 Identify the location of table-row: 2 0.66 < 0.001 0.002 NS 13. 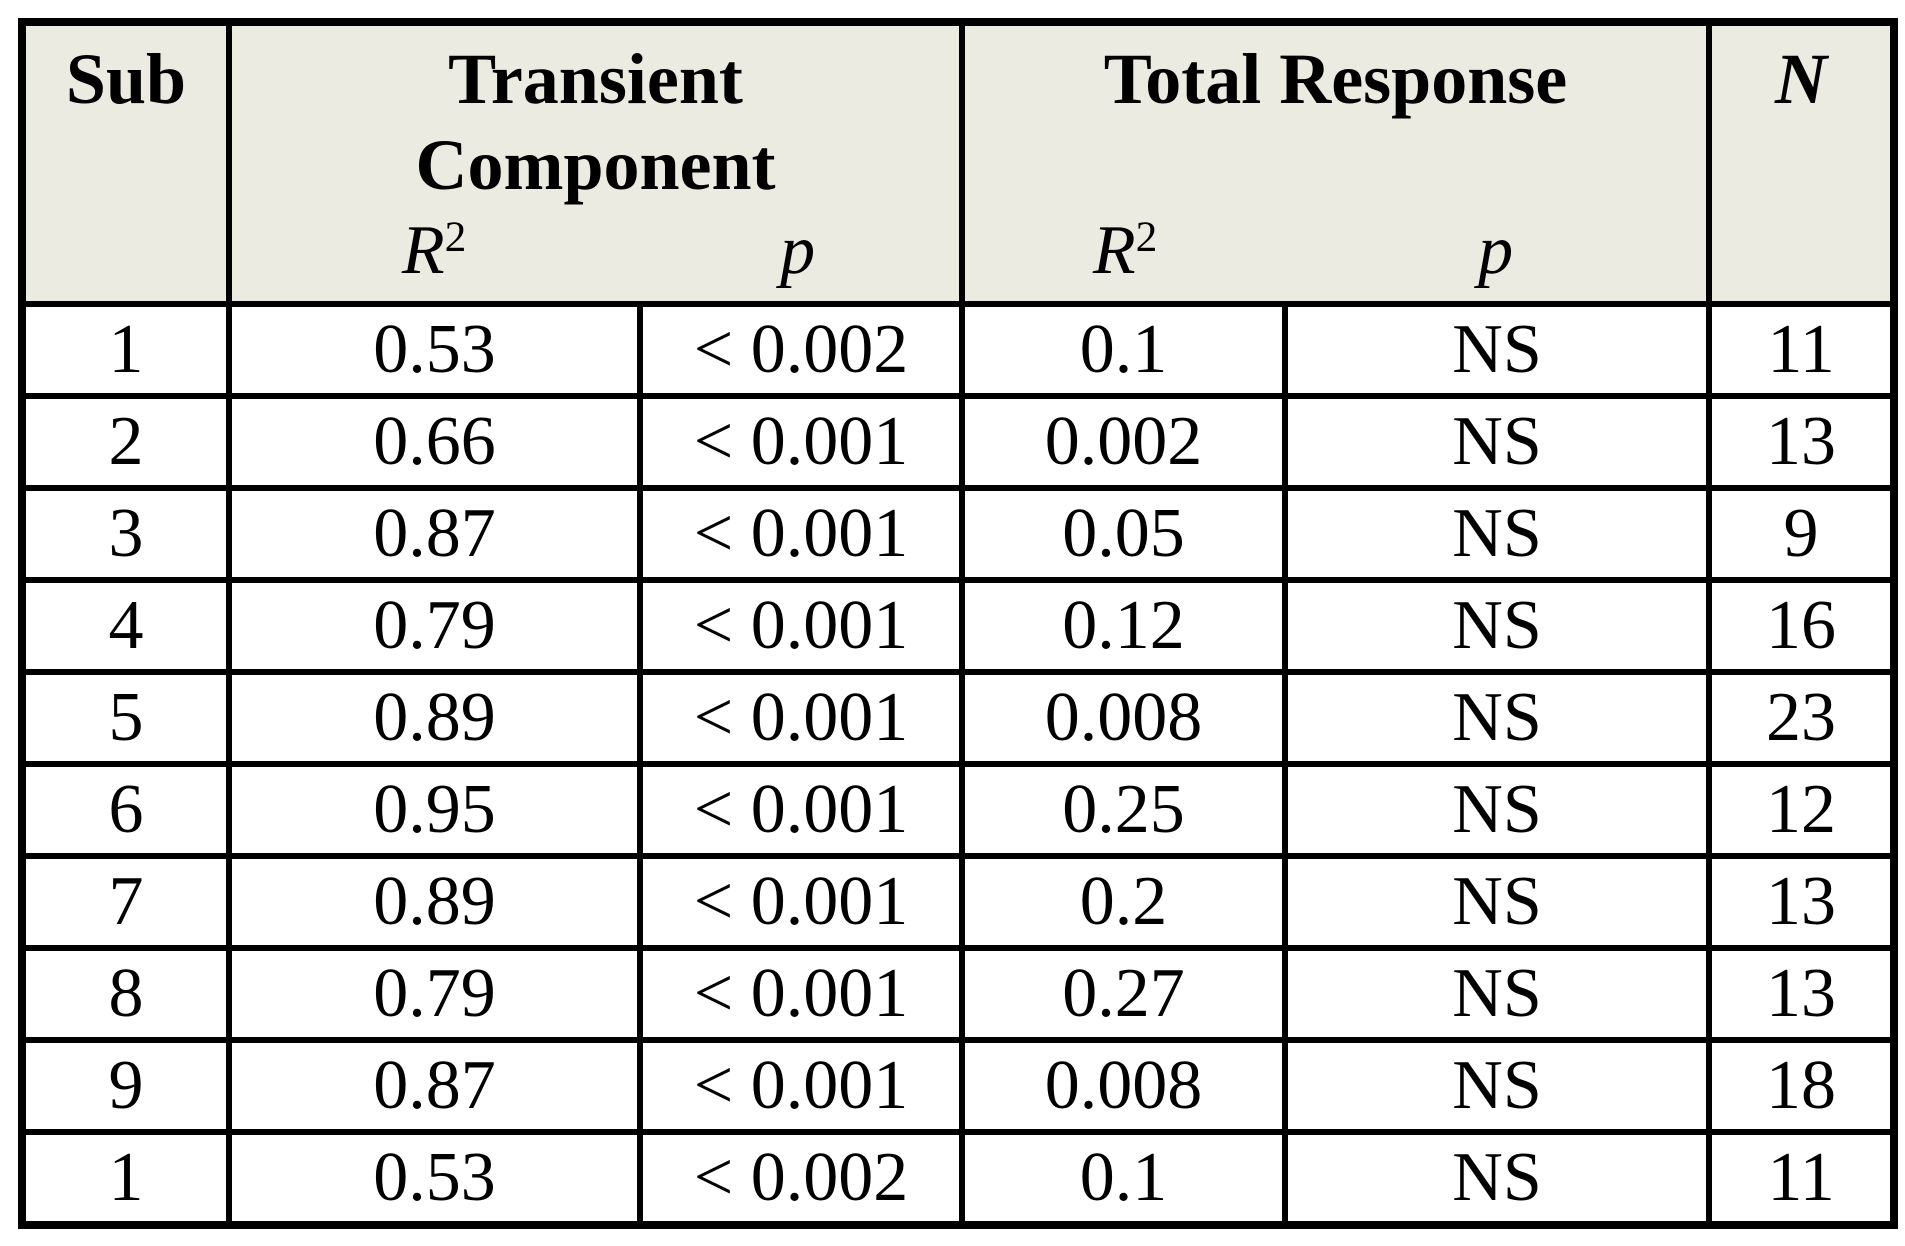
(958, 442).